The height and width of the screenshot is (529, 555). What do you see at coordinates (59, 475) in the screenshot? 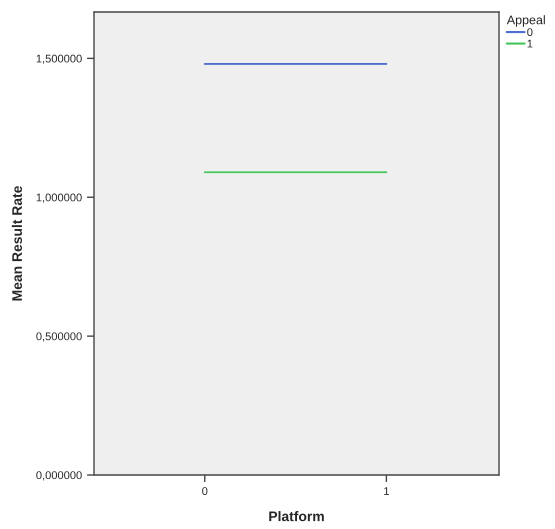
I see `y-tick-label: 0,000000` at bounding box center [59, 475].